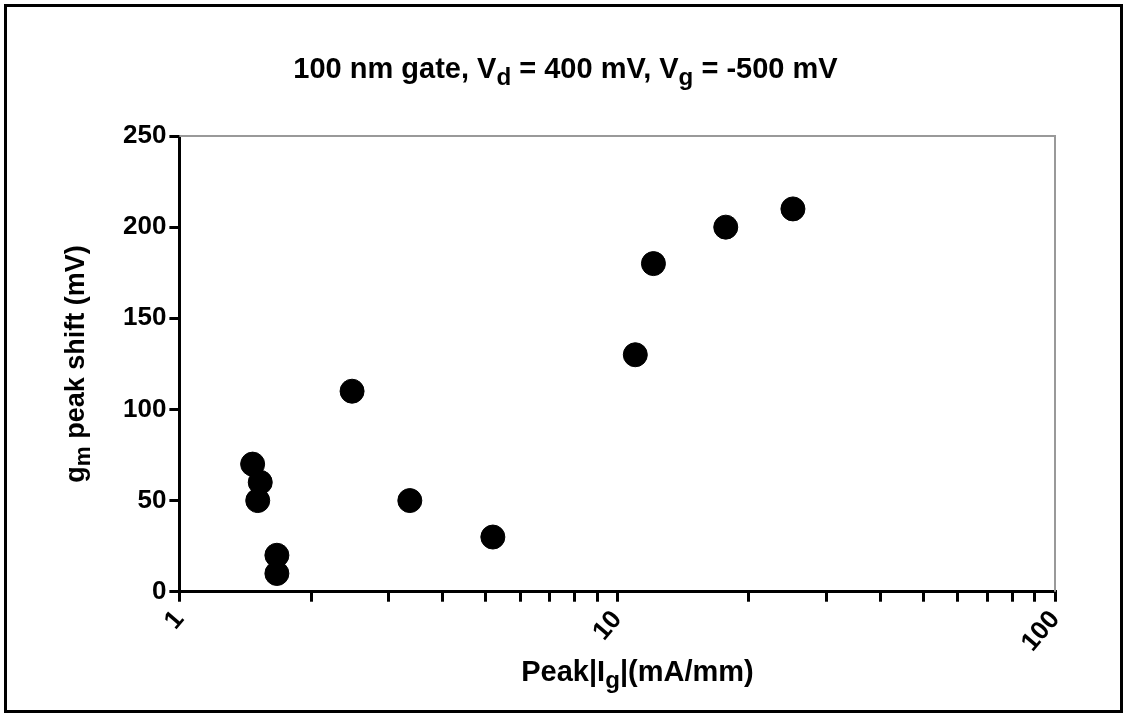  What do you see at coordinates (152, 498) in the screenshot?
I see `y-tick-label: 50` at bounding box center [152, 498].